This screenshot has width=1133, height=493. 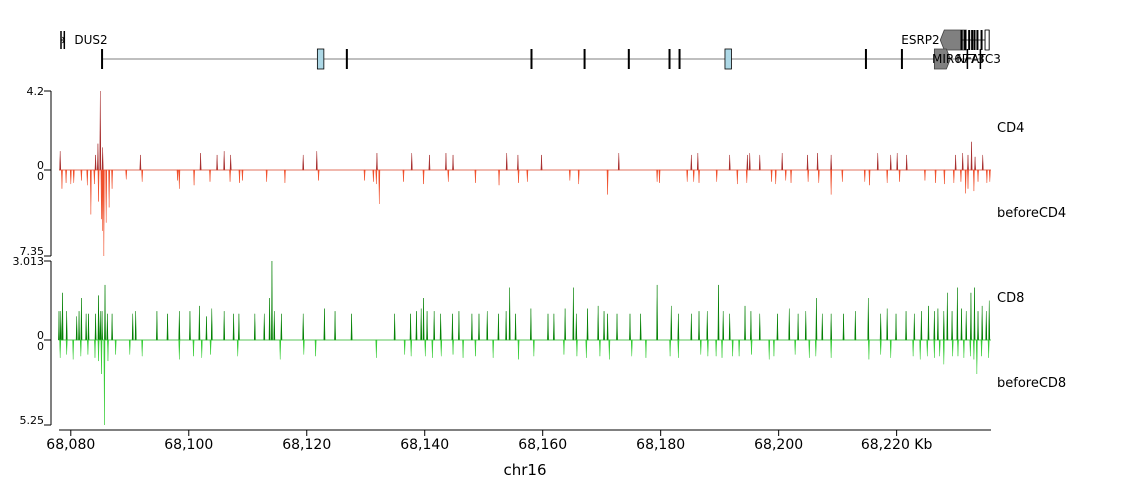 I want to click on x-tick-label: 68,160, so click(x=542, y=445).